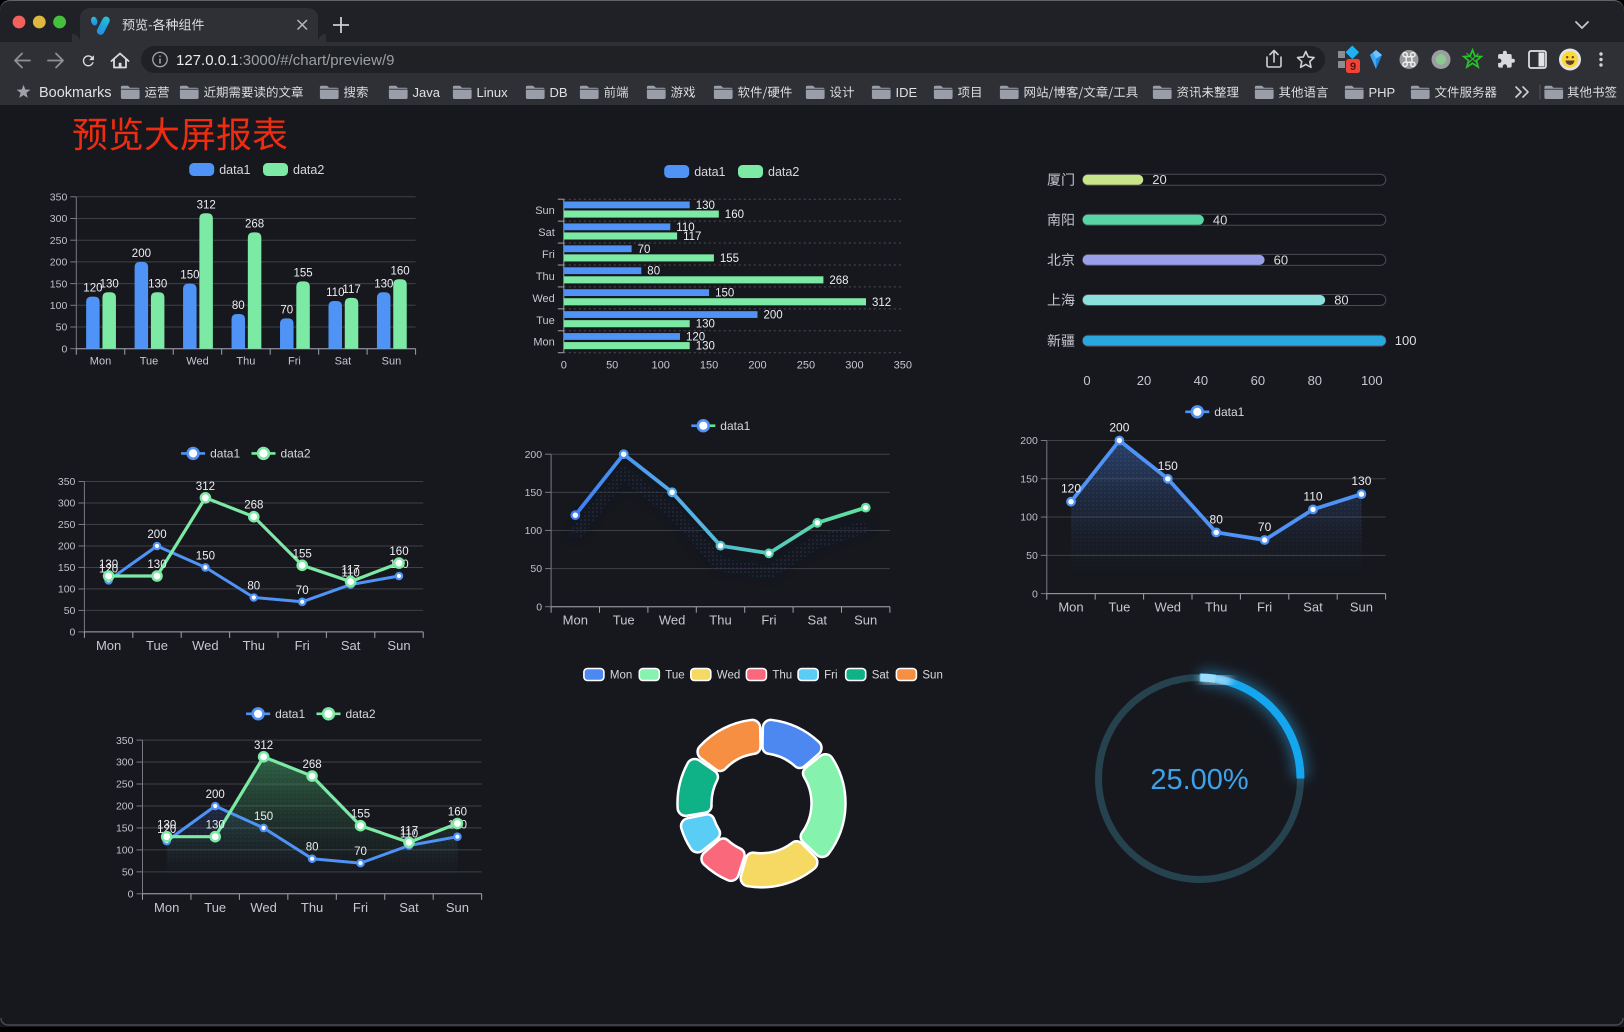 The image size is (1624, 1032). Describe the element at coordinates (285, 60) in the screenshot. I see `svg-text:127.0.0.1:3000/#/chart/preview: 127.0.0.1:3000/#/chart/preview/9` at that location.